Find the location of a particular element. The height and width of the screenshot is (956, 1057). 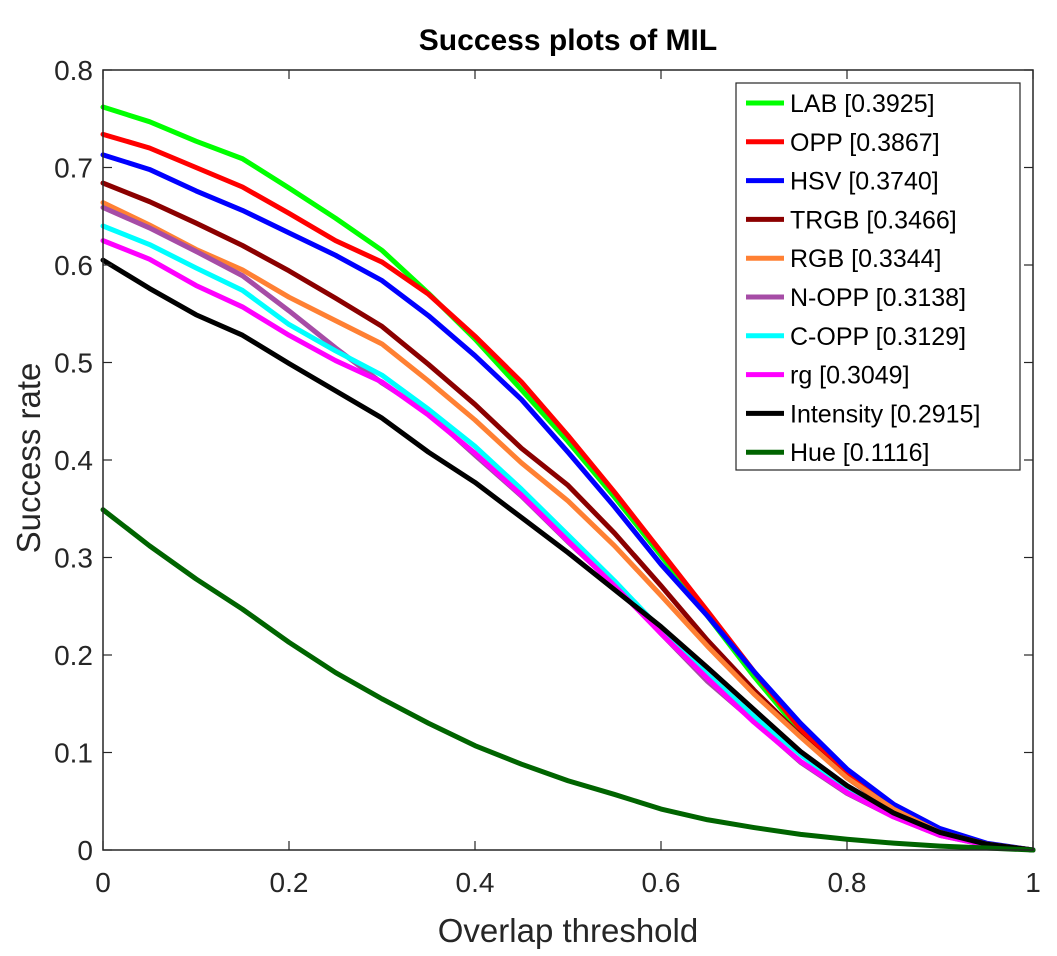

legend-box is located at coordinates (878, 276).